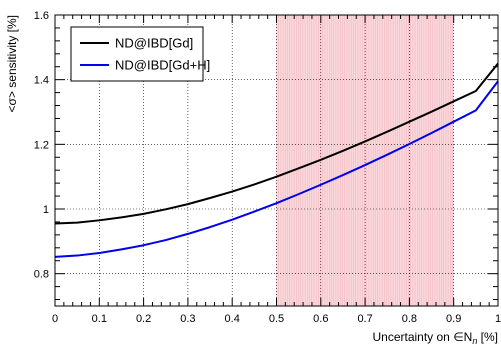  I want to click on x-tick-label: 0.6, so click(320, 319).